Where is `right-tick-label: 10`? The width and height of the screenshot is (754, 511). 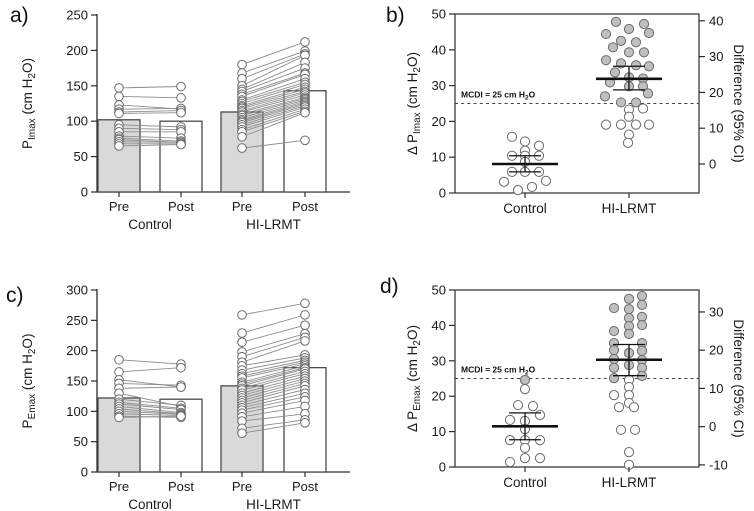 right-tick-label: 10 is located at coordinates (716, 388).